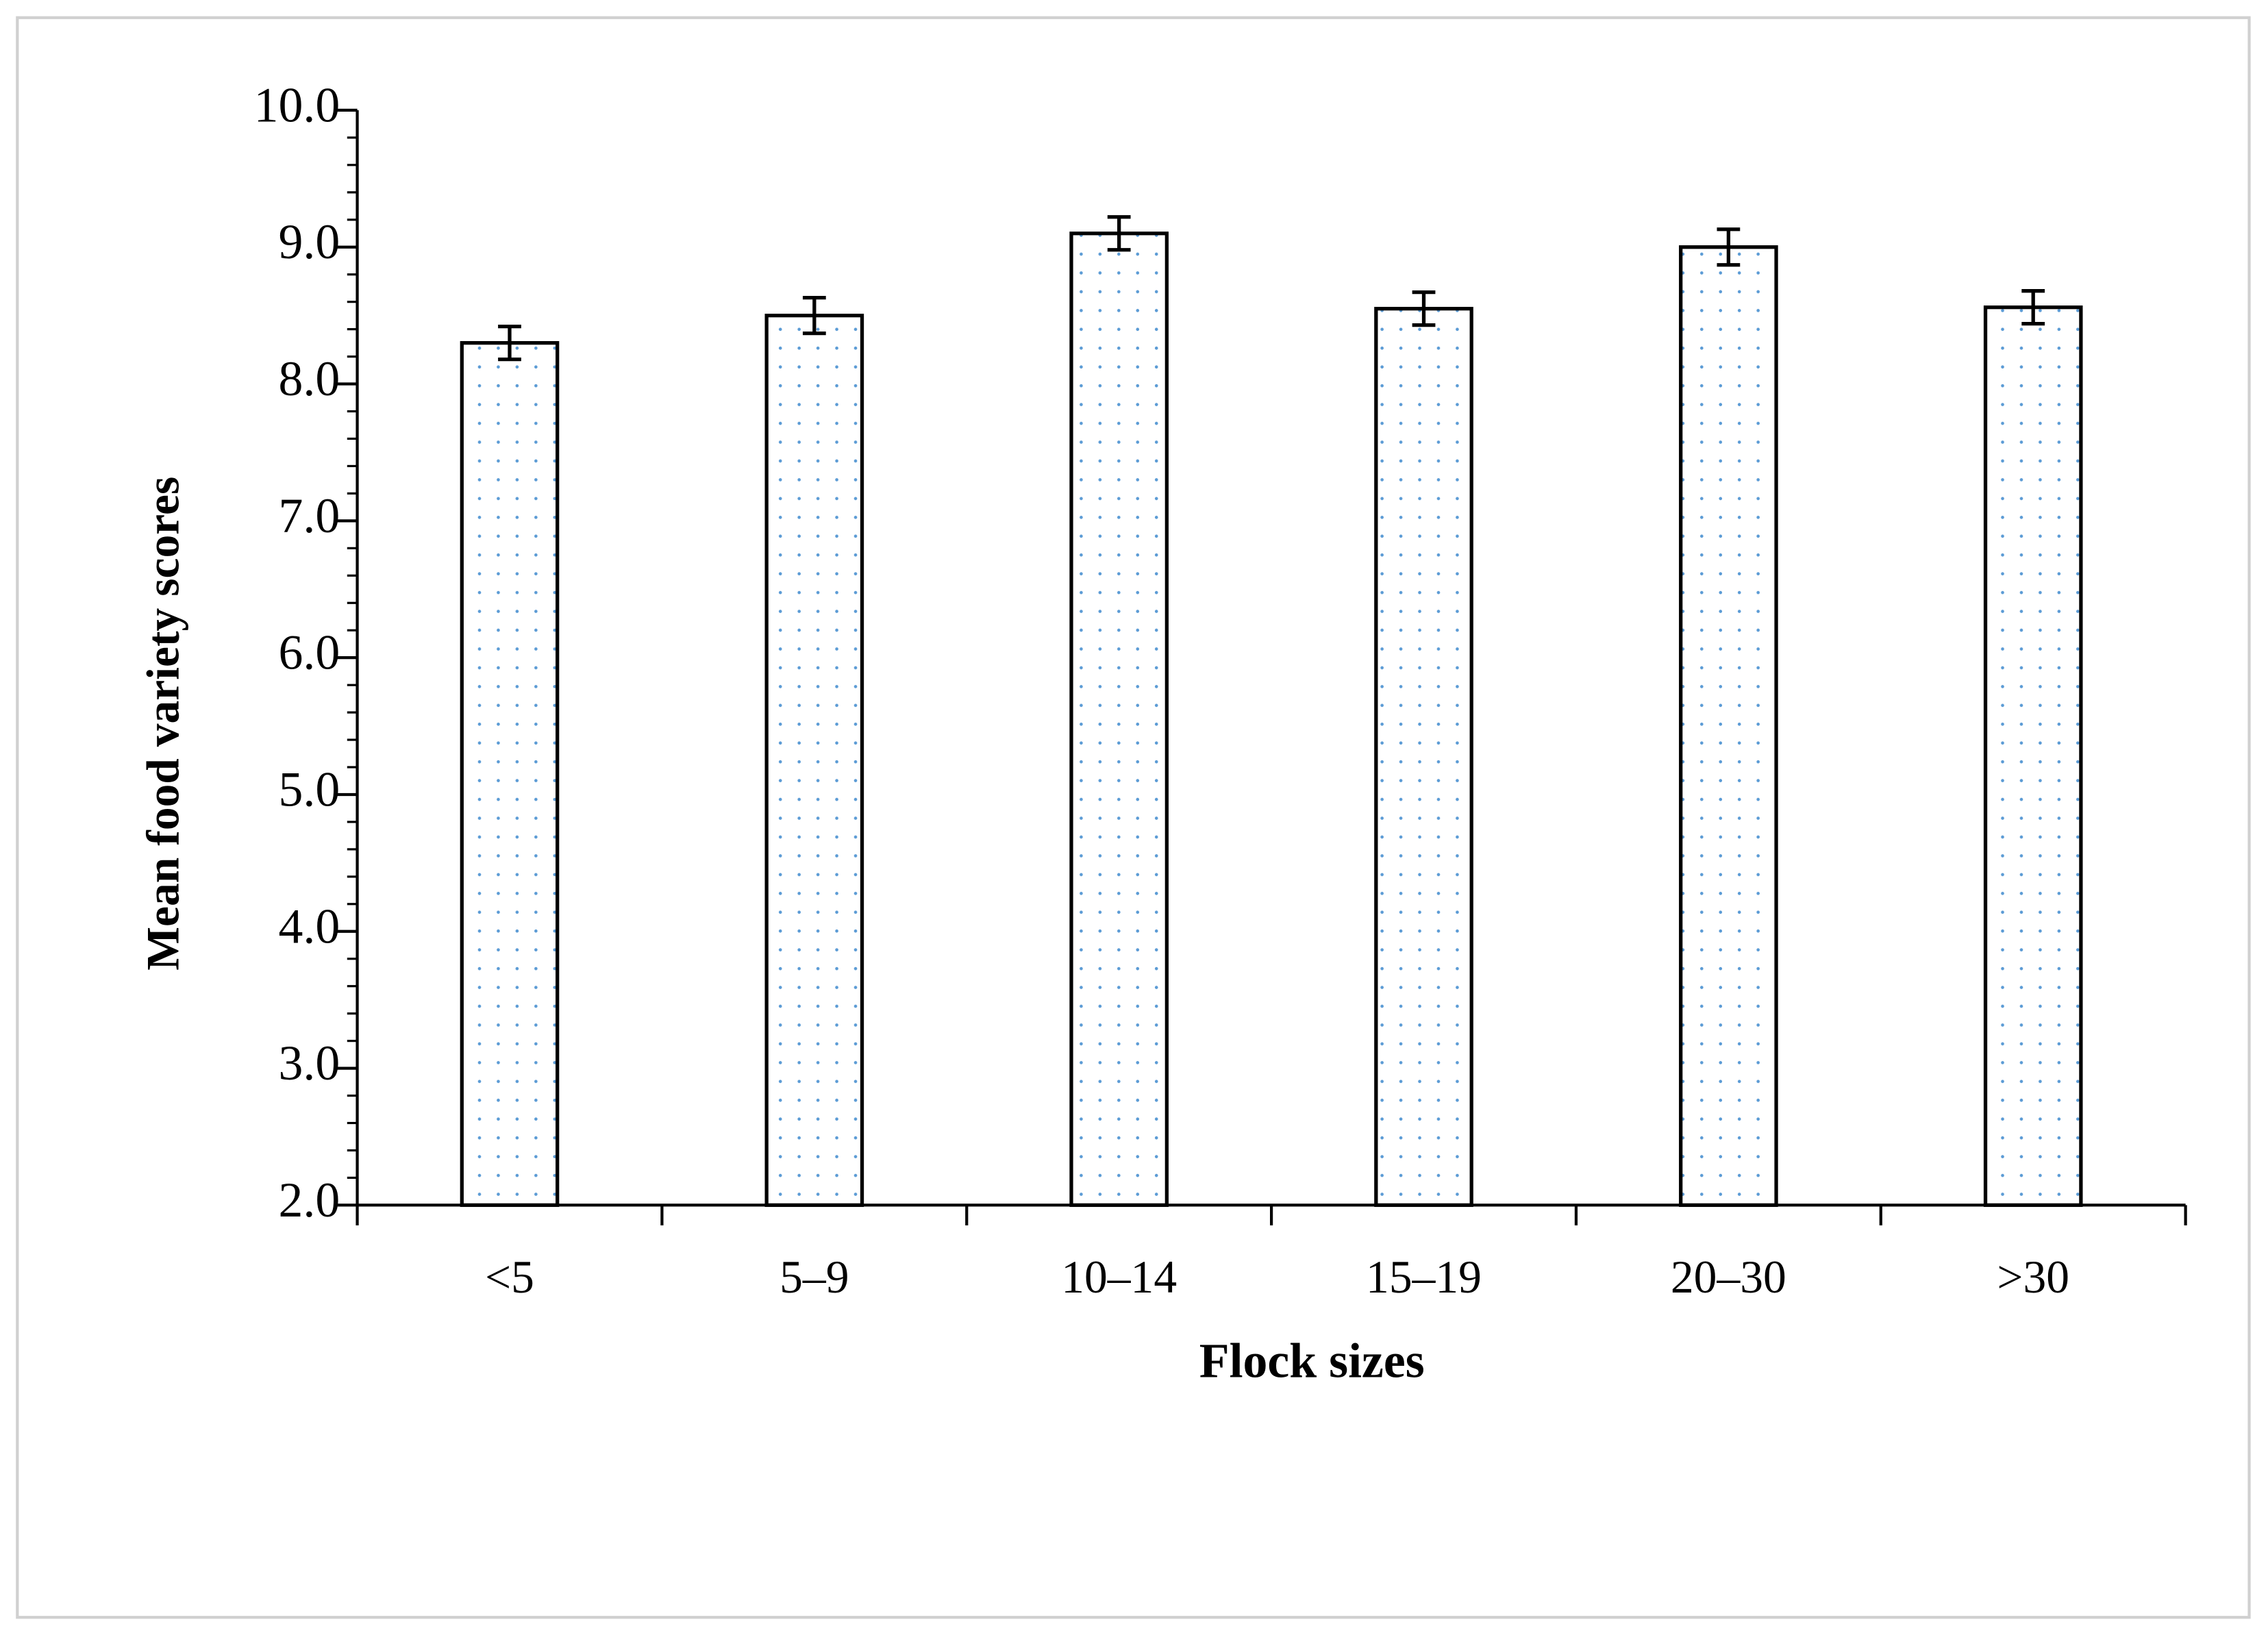 The height and width of the screenshot is (1635, 2268). I want to click on y-tick-label: 10.0, so click(297, 105).